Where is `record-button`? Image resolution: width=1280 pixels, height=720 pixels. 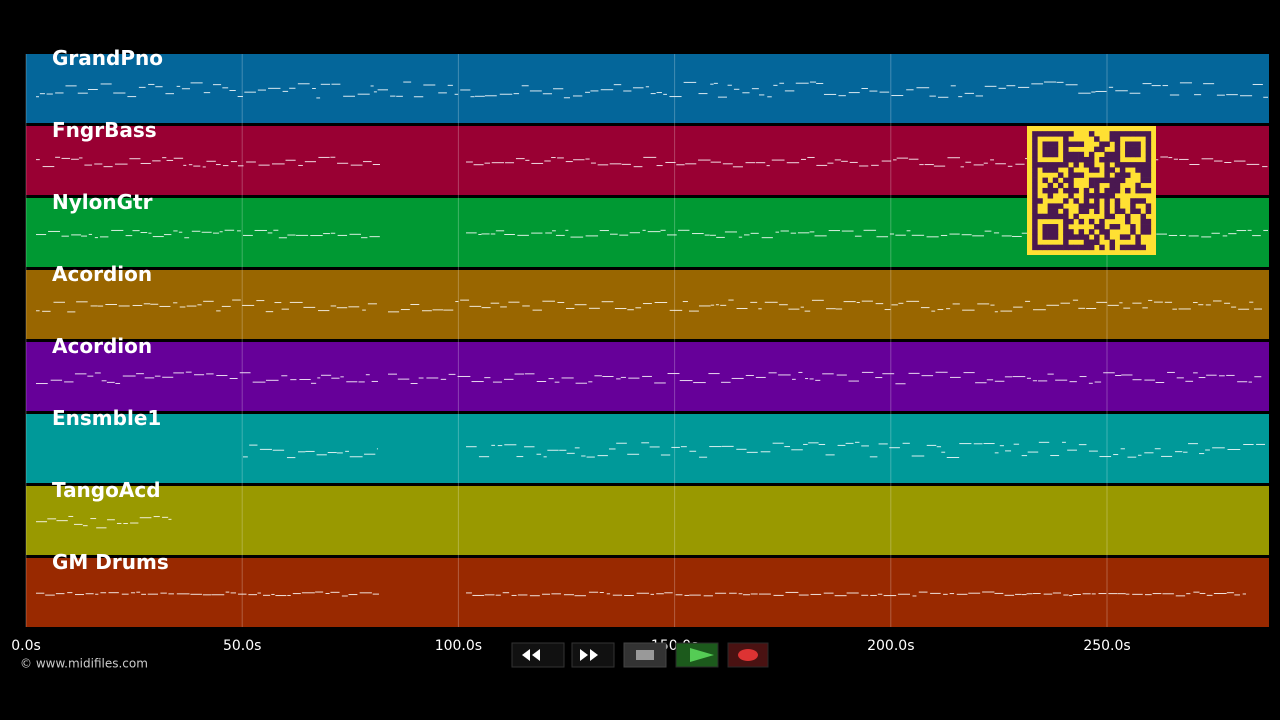 record-button is located at coordinates (748, 655).